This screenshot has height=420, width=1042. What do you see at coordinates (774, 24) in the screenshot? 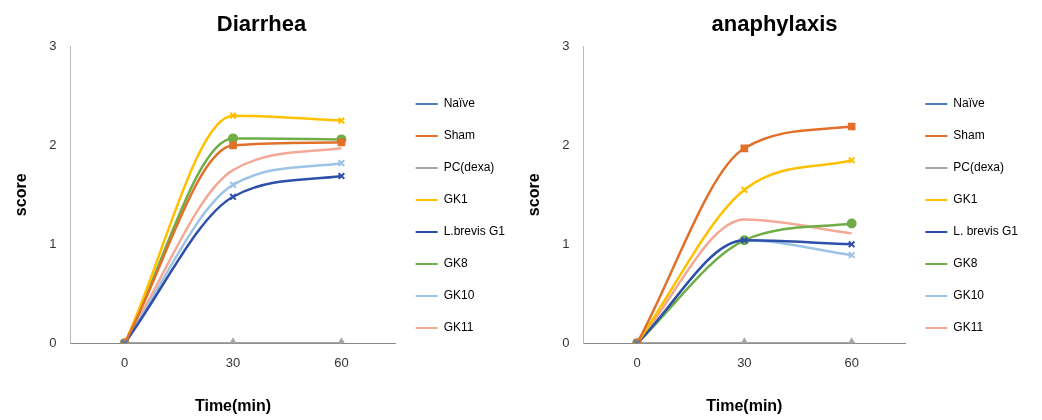
I see `chart-title: anaphylaxis` at bounding box center [774, 24].